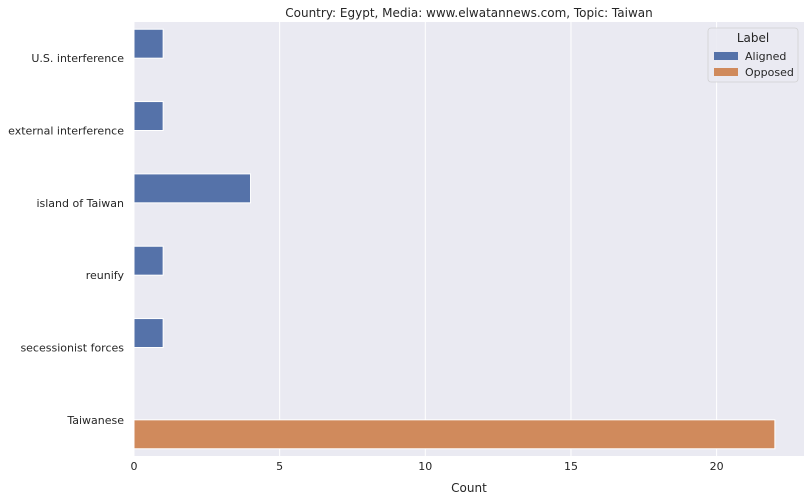  What do you see at coordinates (80, 203) in the screenshot?
I see `y-tick-label-2: island of Taiwan` at bounding box center [80, 203].